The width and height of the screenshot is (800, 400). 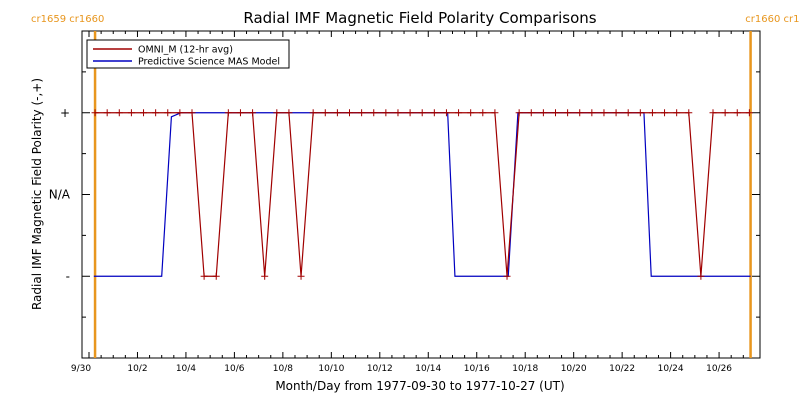 What do you see at coordinates (81, 369) in the screenshot?
I see `x-tick-label: 9/30` at bounding box center [81, 369].